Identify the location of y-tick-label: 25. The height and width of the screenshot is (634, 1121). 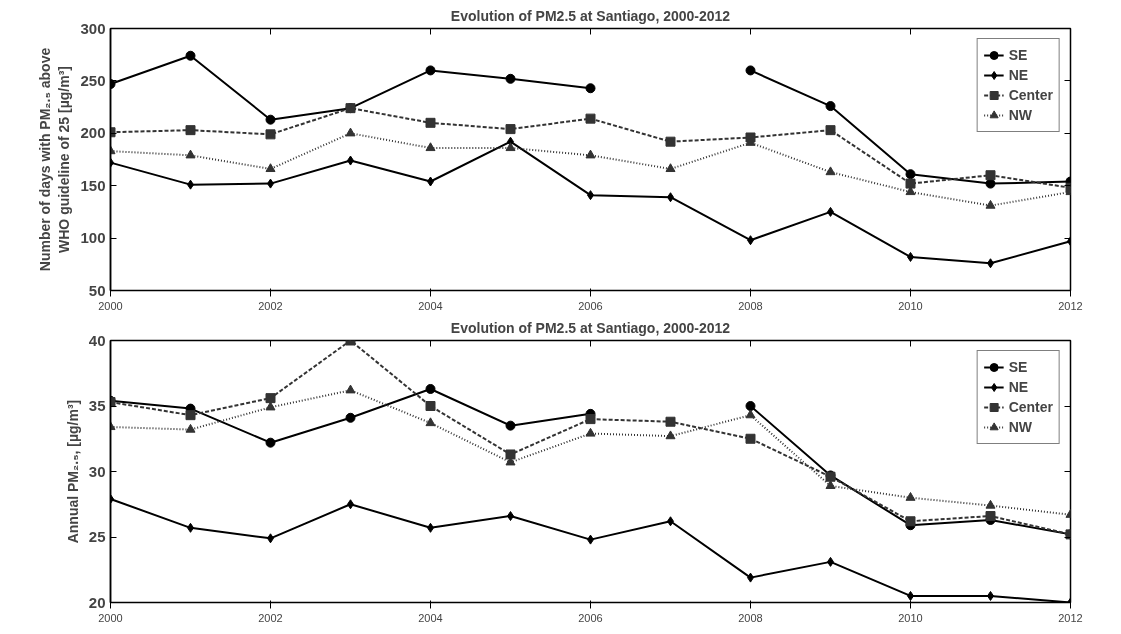
(97, 536).